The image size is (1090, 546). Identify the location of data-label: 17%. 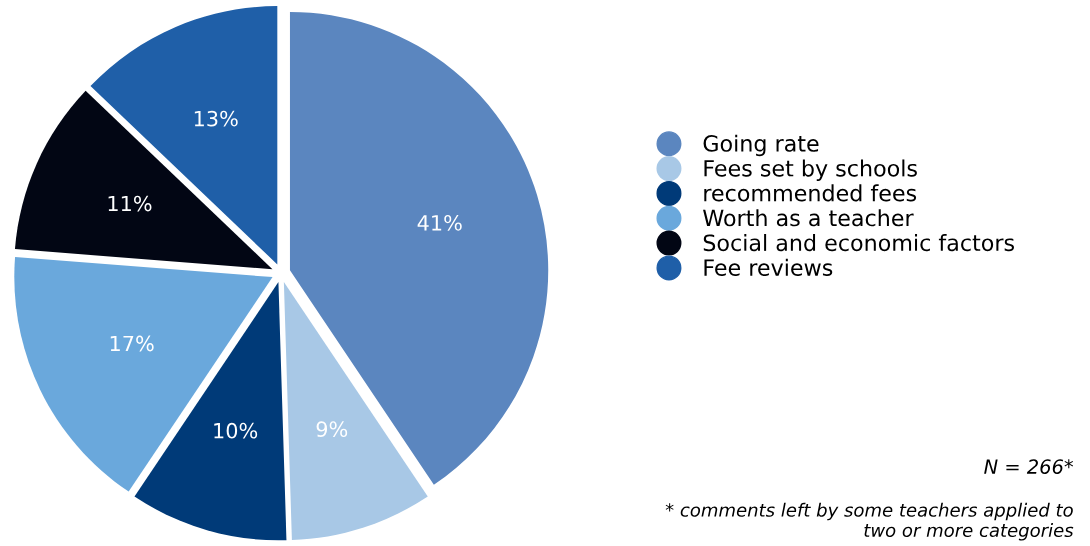
(132, 343).